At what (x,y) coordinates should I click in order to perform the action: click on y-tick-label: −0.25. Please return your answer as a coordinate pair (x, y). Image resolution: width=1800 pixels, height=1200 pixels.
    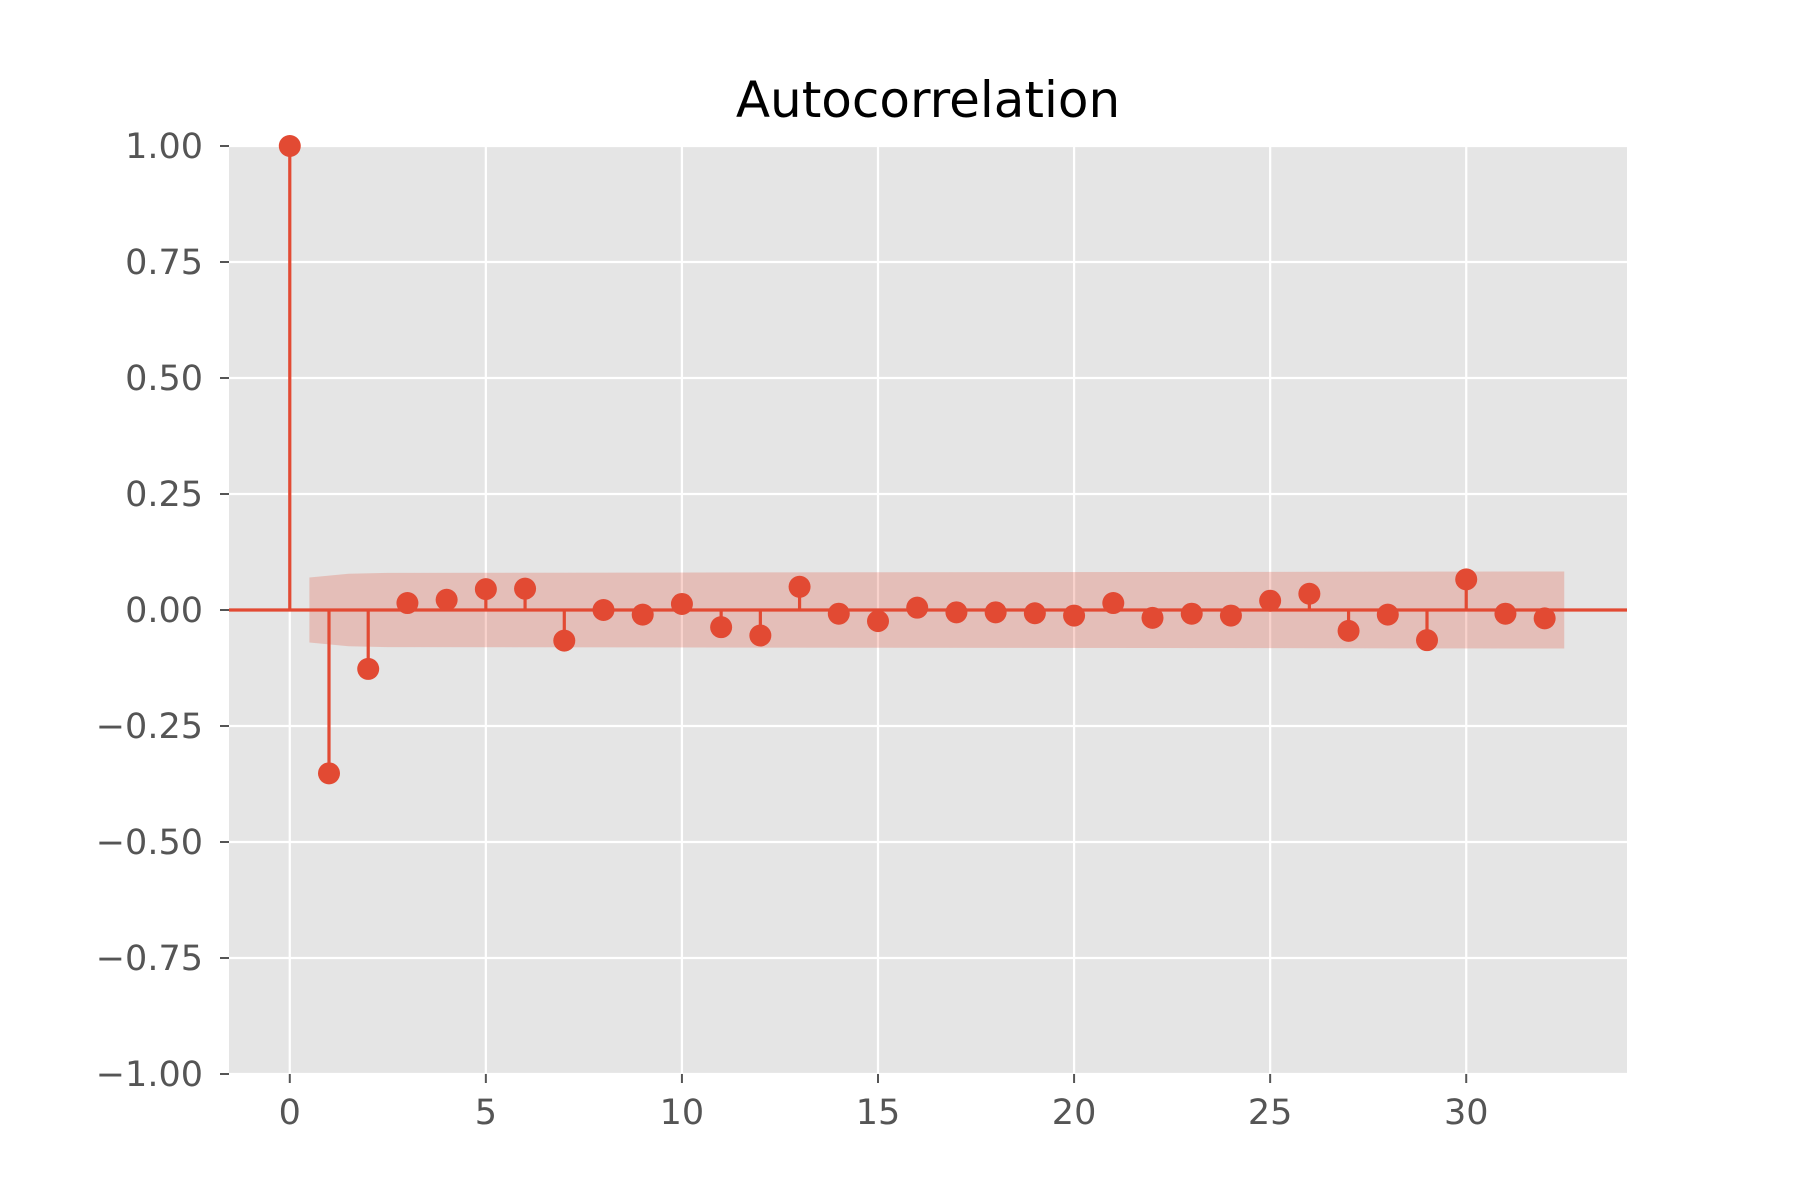
    Looking at the image, I should click on (149, 727).